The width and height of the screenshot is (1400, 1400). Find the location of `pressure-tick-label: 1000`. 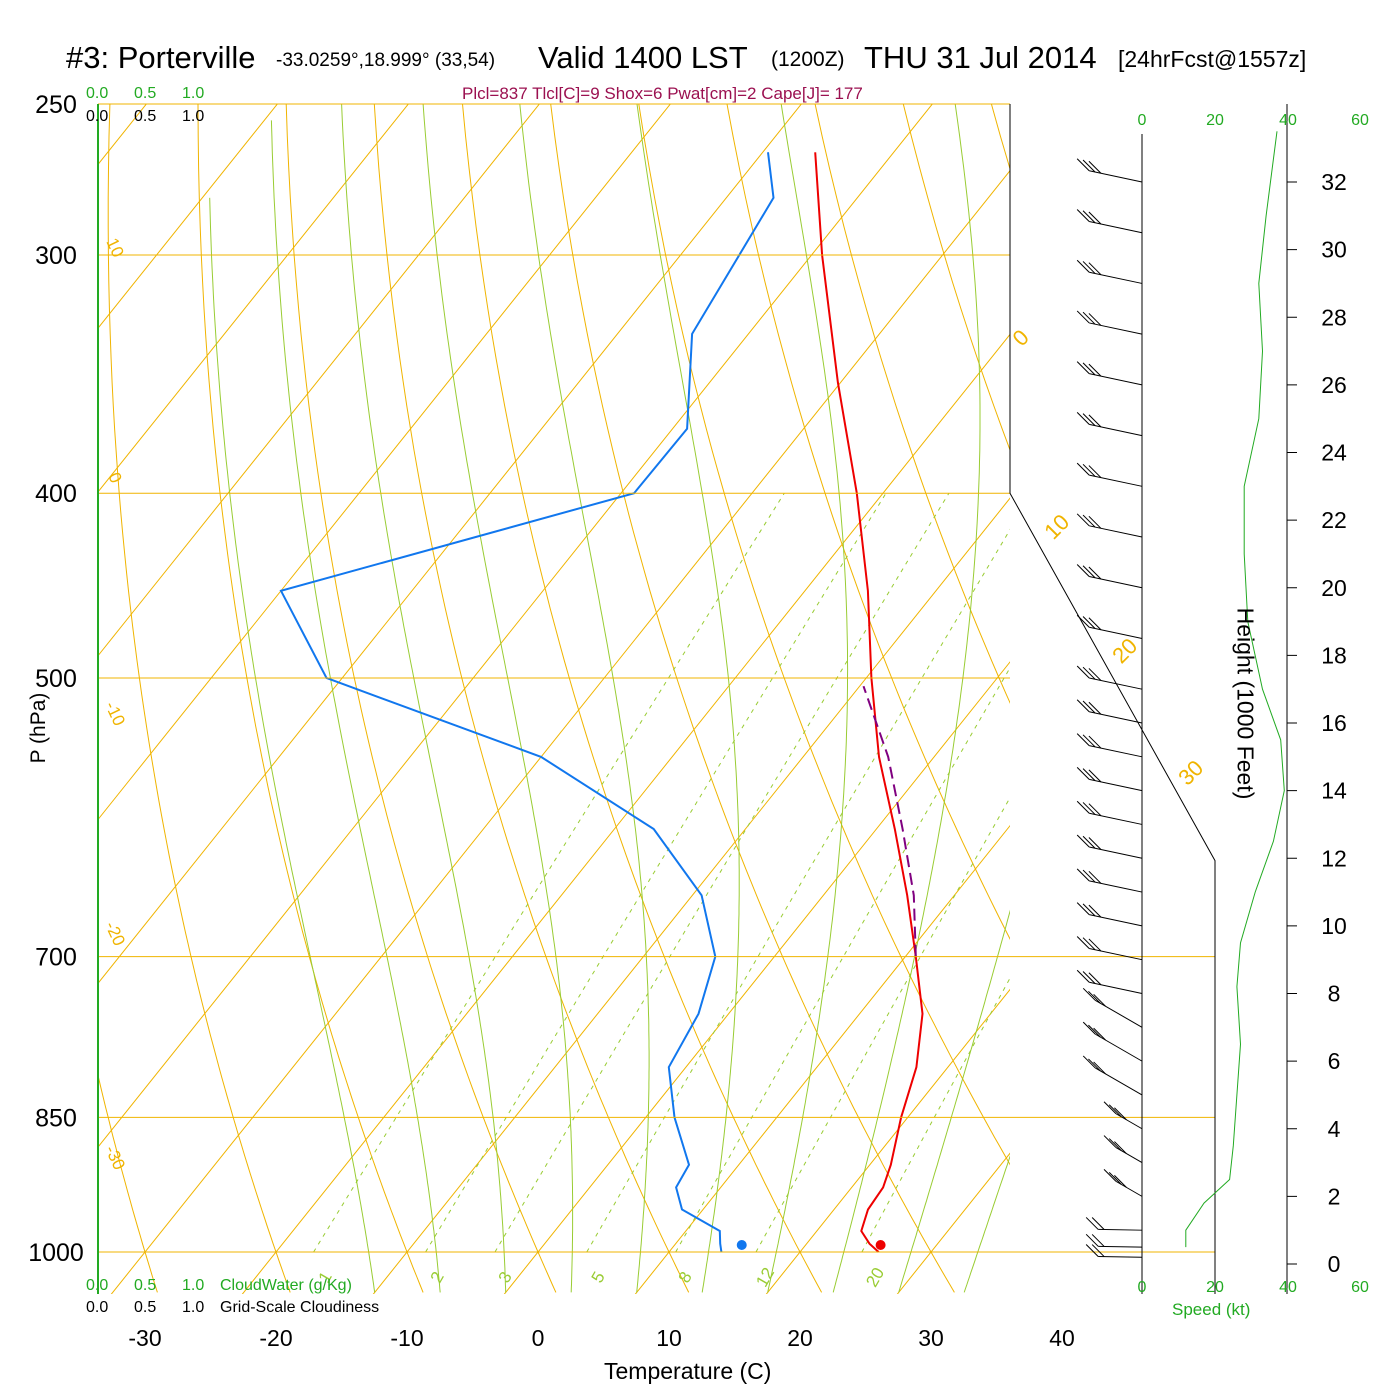

pressure-tick-label: 1000 is located at coordinates (56, 1253).